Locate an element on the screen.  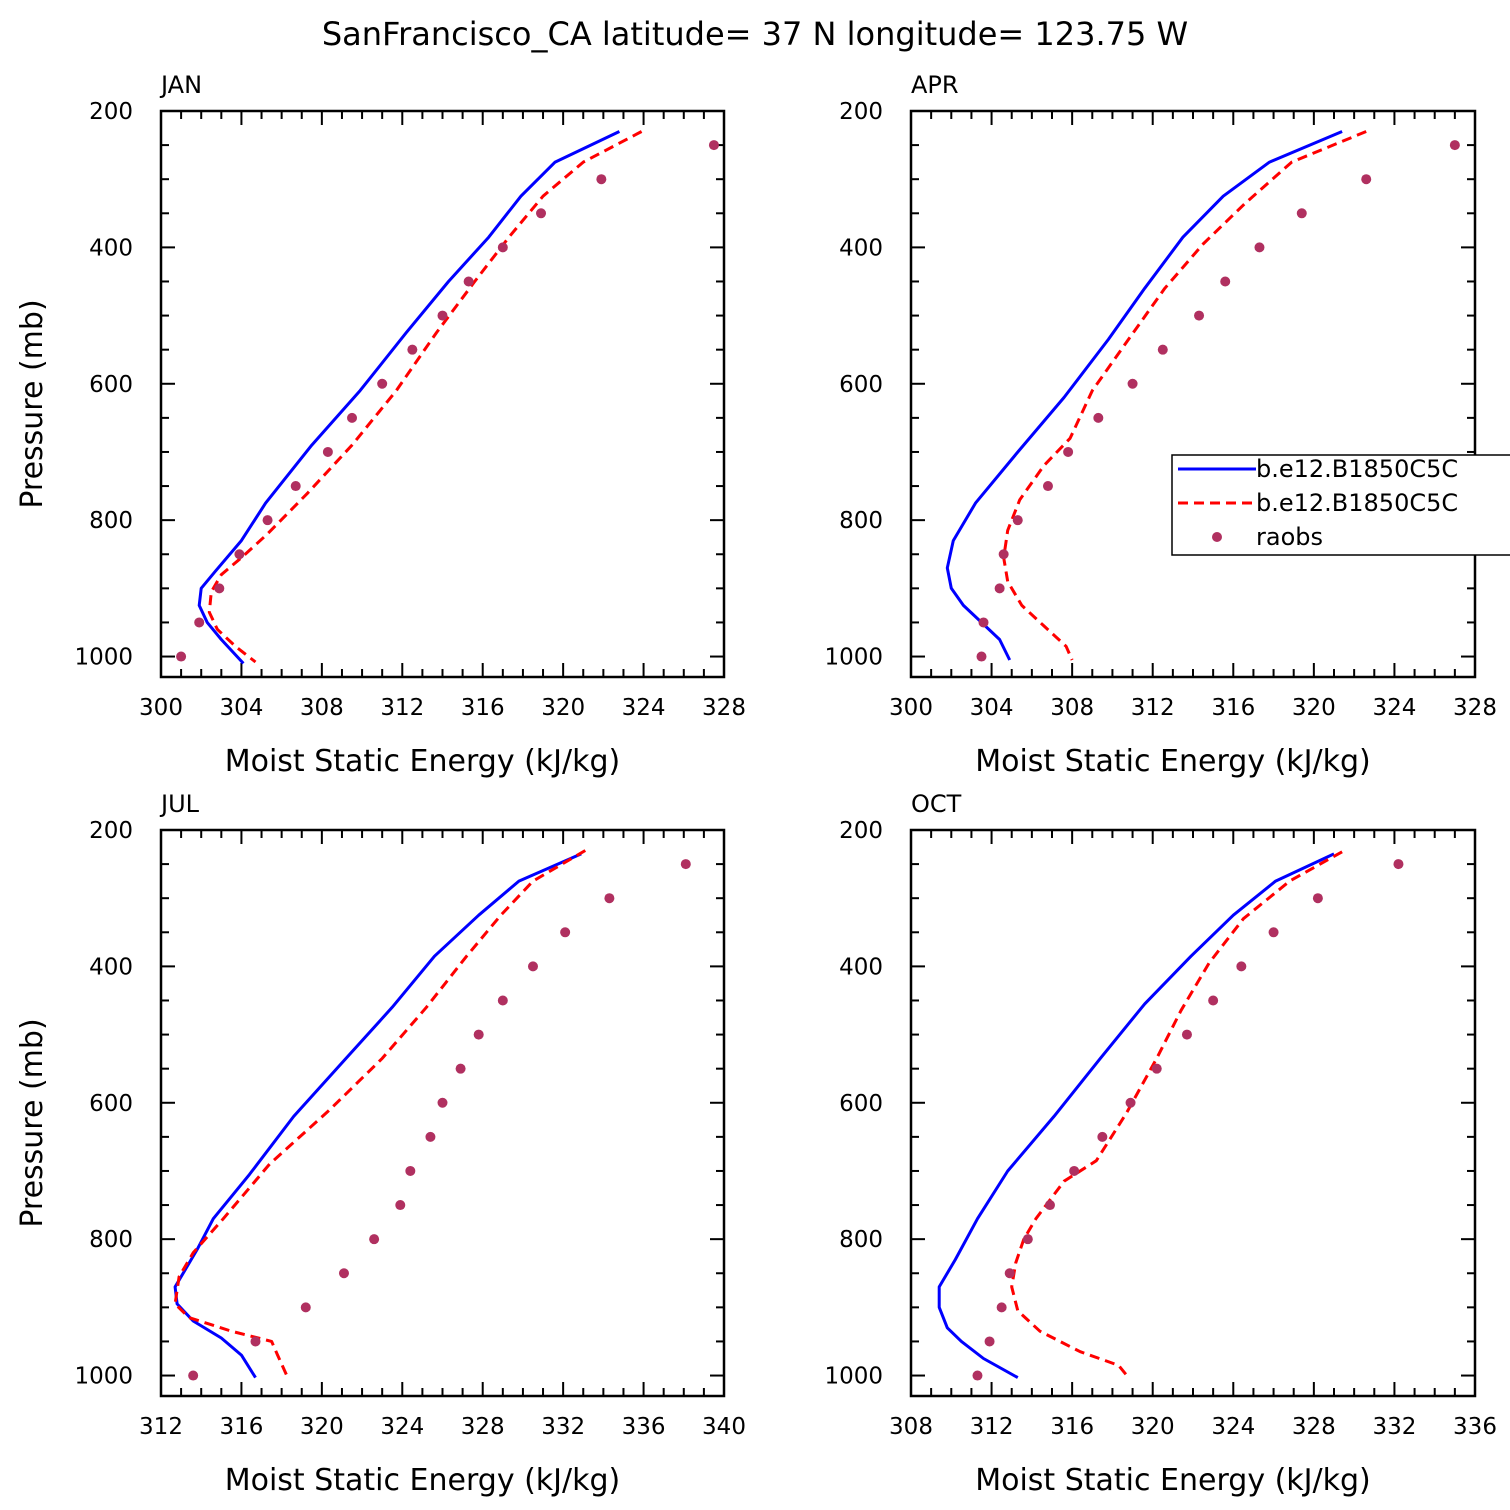
plot-data-jul is located at coordinates (432, 1115).